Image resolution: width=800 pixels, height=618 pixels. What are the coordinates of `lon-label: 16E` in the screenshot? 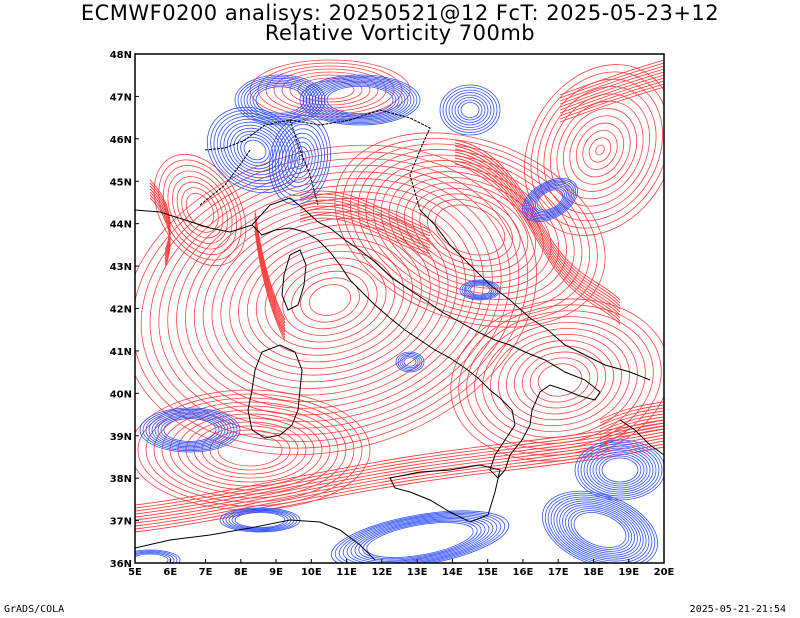 It's located at (523, 572).